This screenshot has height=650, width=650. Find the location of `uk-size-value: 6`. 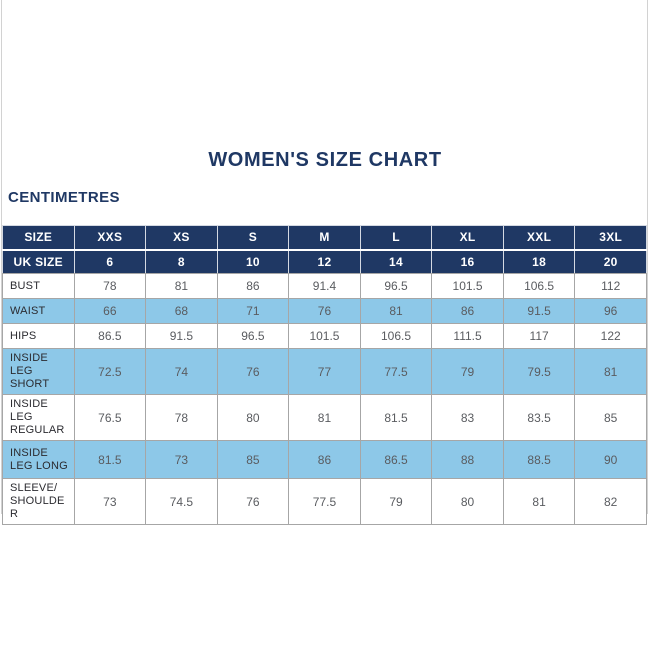

uk-size-value: 6 is located at coordinates (110, 261).